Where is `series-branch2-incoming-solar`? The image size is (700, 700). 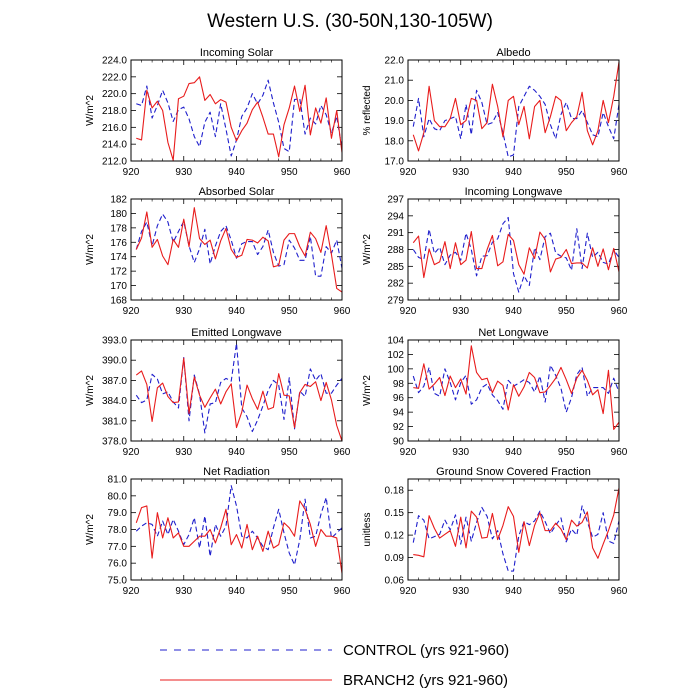 series-branch2-incoming-solar is located at coordinates (239, 118).